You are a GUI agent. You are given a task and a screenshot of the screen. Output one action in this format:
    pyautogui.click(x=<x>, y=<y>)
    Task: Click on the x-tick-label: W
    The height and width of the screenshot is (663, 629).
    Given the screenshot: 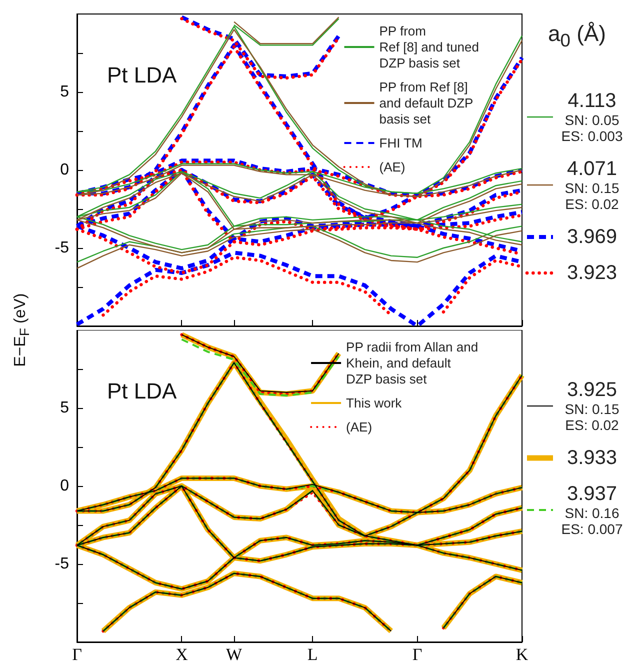 What is the action you would take?
    pyautogui.click(x=235, y=654)
    